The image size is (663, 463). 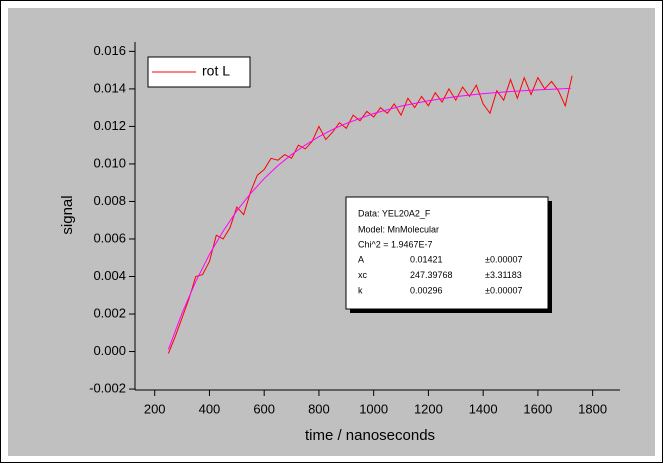 What do you see at coordinates (447, 253) in the screenshot?
I see `fit-box` at bounding box center [447, 253].